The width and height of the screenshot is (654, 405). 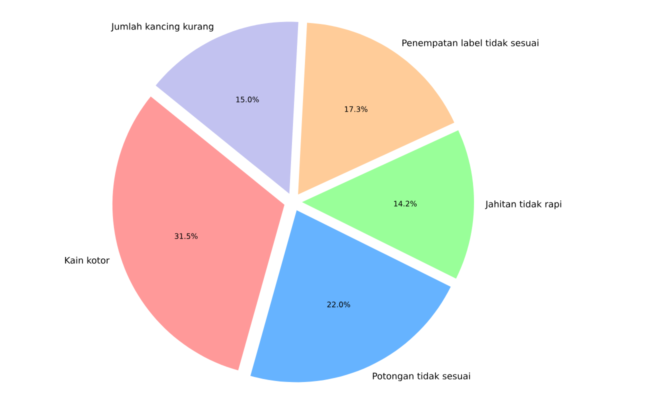 What do you see at coordinates (162, 27) in the screenshot?
I see `slice-label: Jumlah kancing kurang` at bounding box center [162, 27].